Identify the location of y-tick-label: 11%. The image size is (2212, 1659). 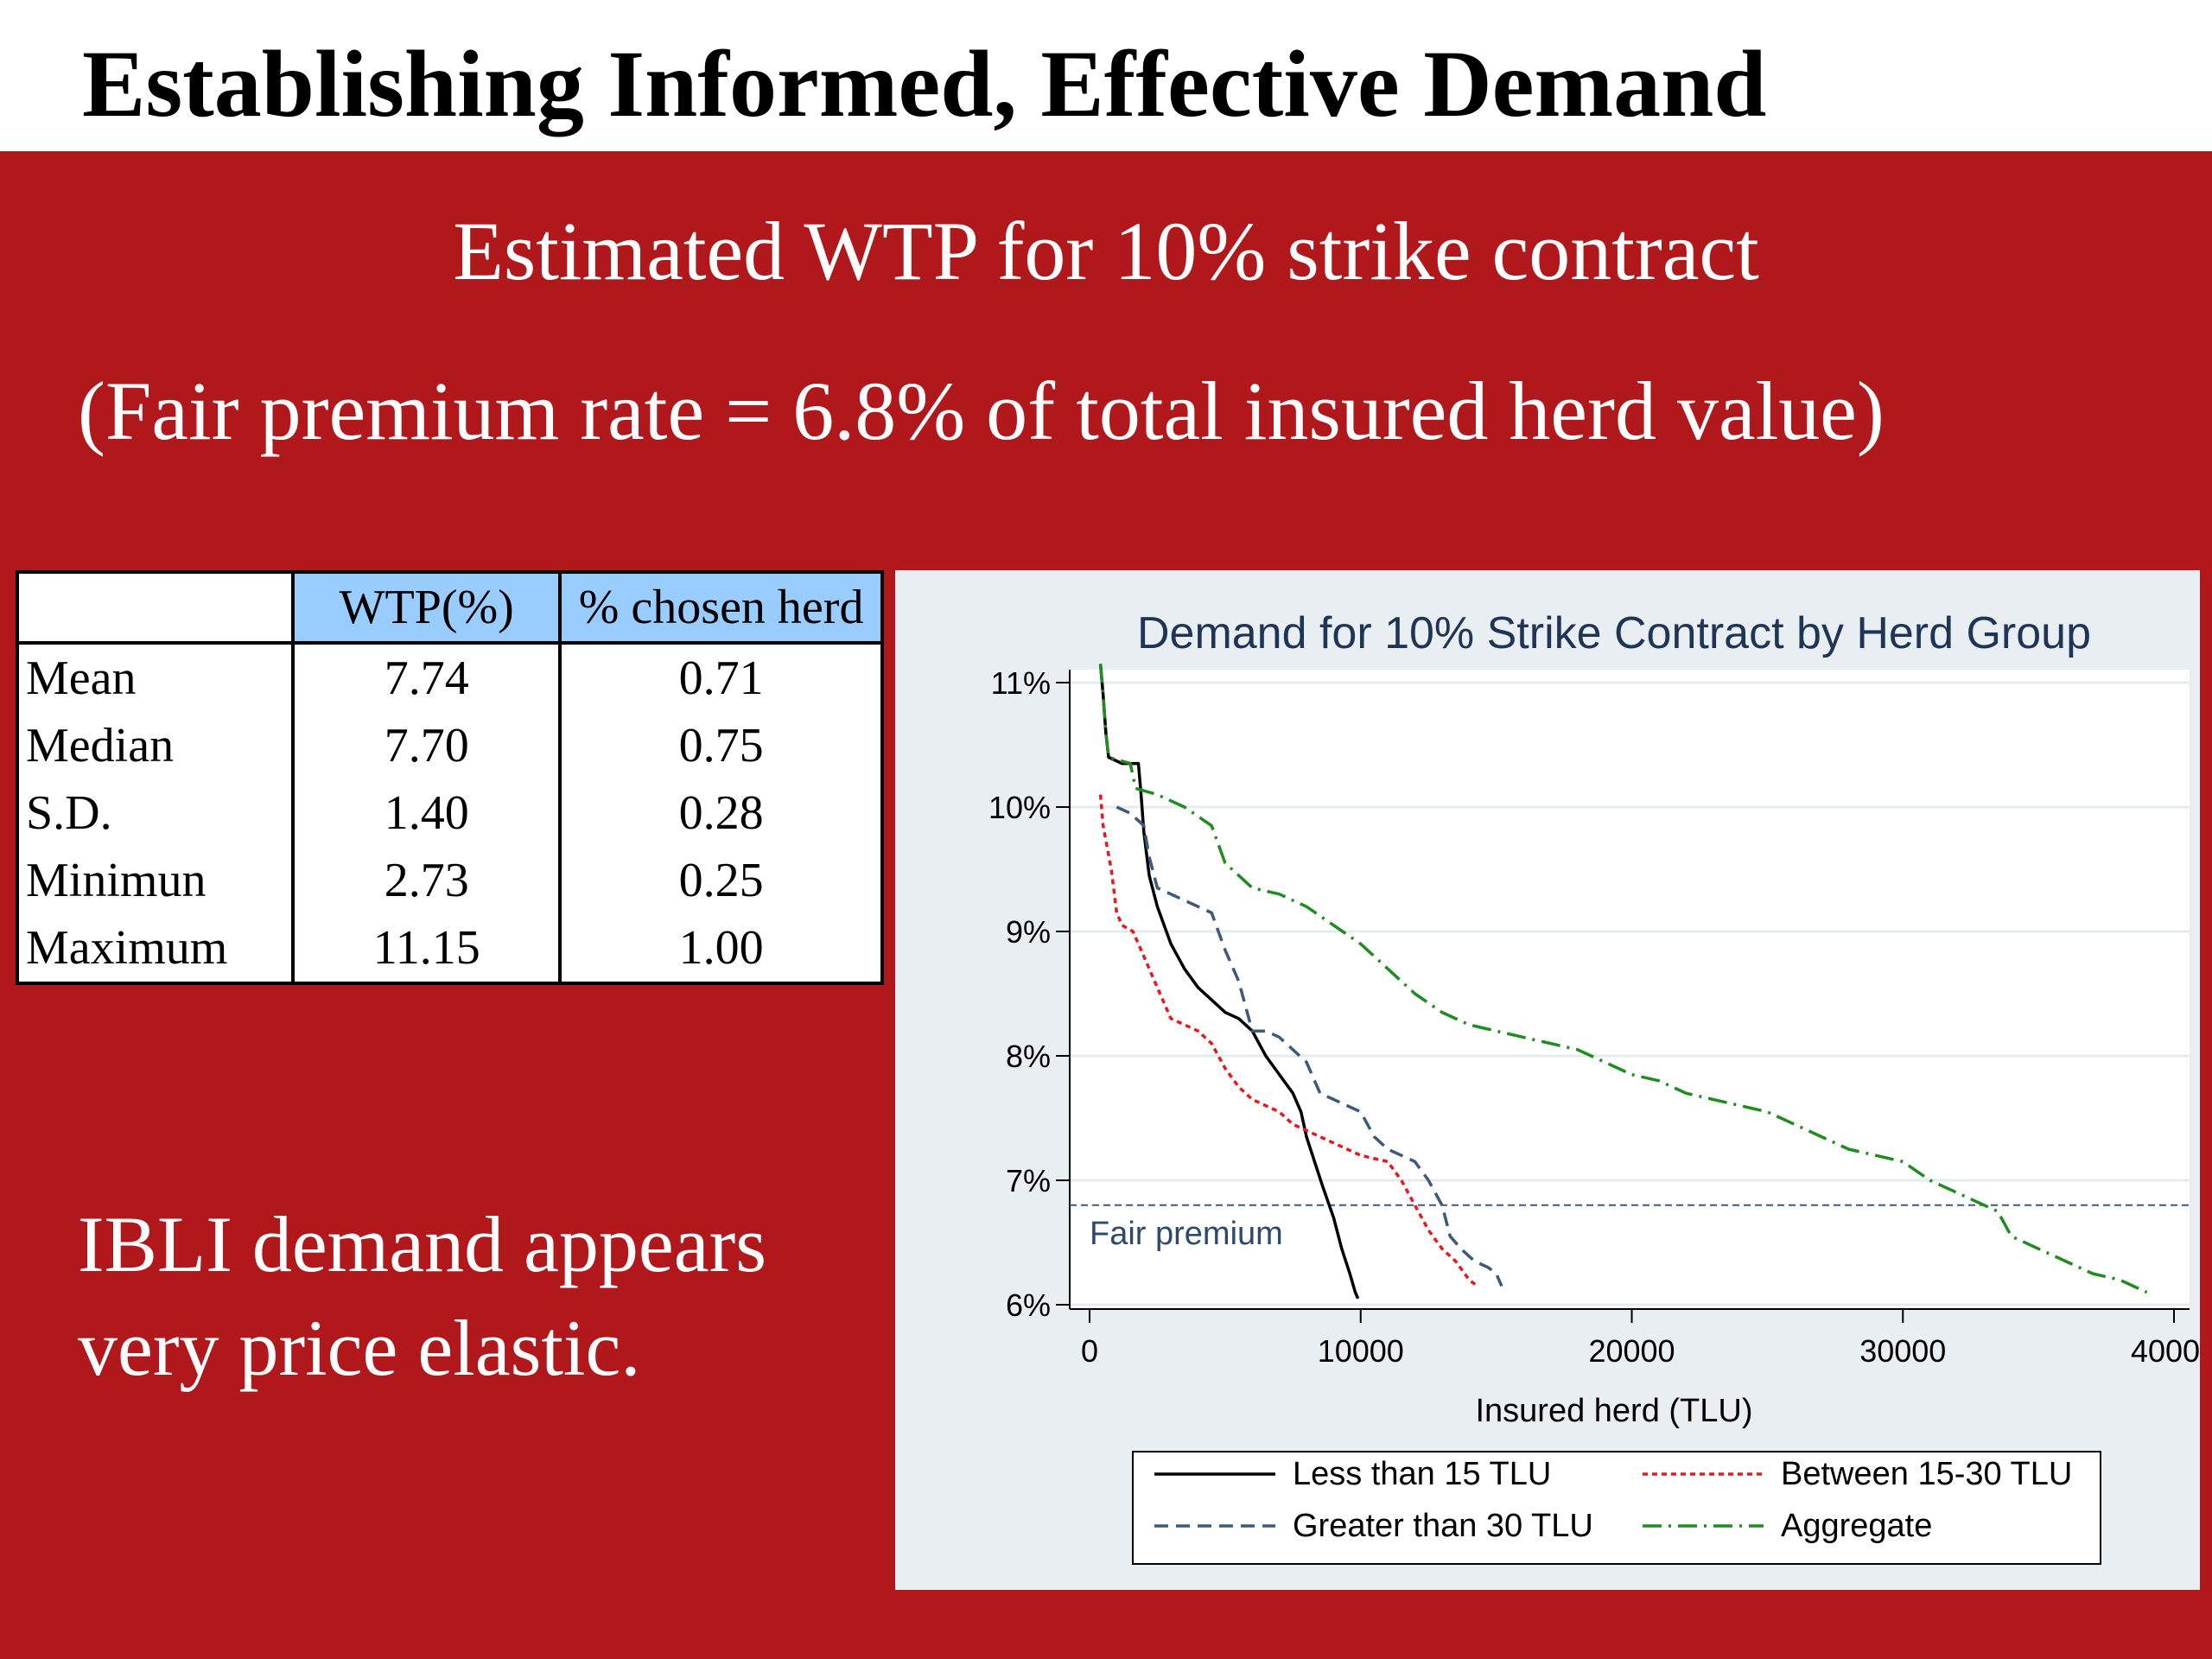
(1021, 683).